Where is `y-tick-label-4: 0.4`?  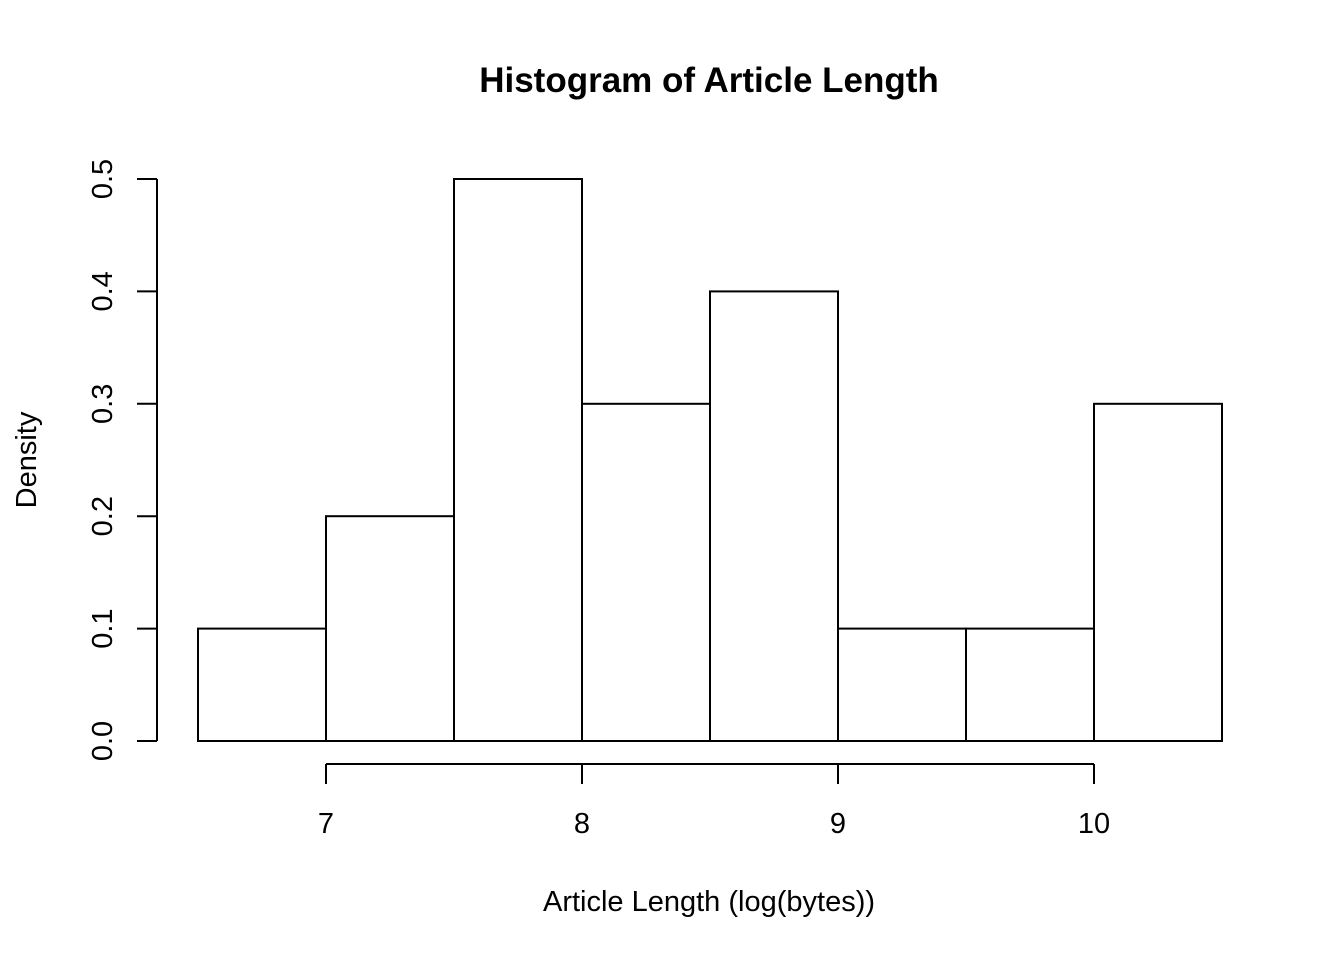
y-tick-label-4: 0.4 is located at coordinates (103, 291).